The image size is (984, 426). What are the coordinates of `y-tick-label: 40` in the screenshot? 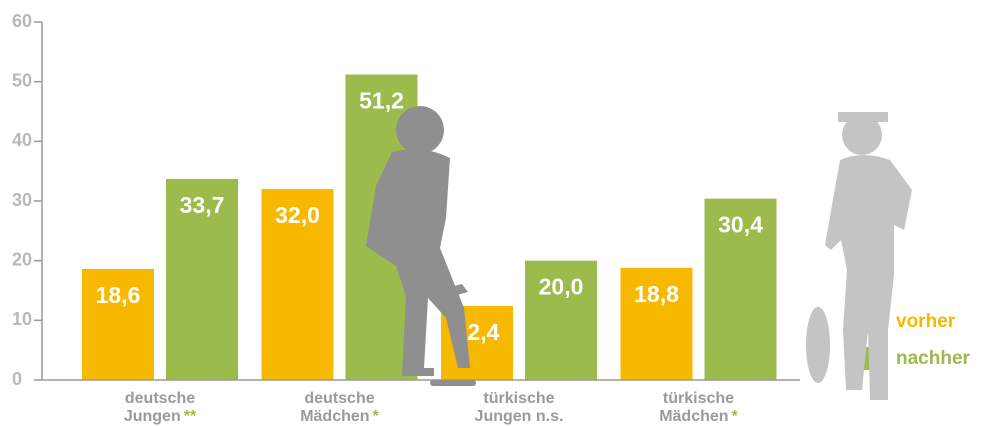 It's located at (22, 140).